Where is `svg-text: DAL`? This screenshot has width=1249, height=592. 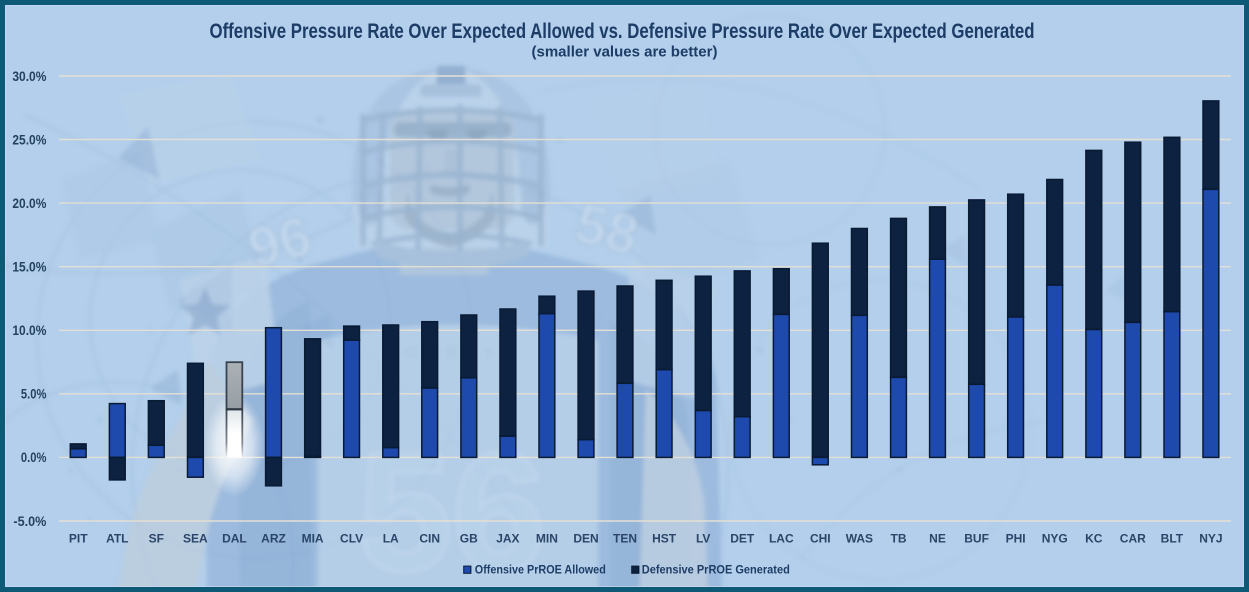
svg-text: DAL is located at coordinates (234, 539).